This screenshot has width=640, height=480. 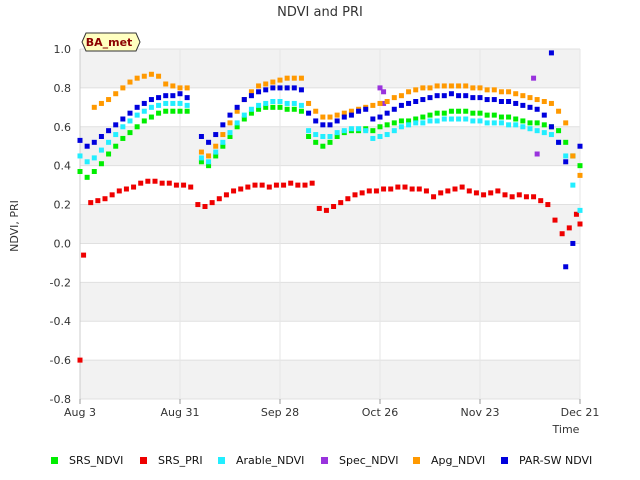 What do you see at coordinates (566, 429) in the screenshot?
I see `x-axis-label: Time` at bounding box center [566, 429].